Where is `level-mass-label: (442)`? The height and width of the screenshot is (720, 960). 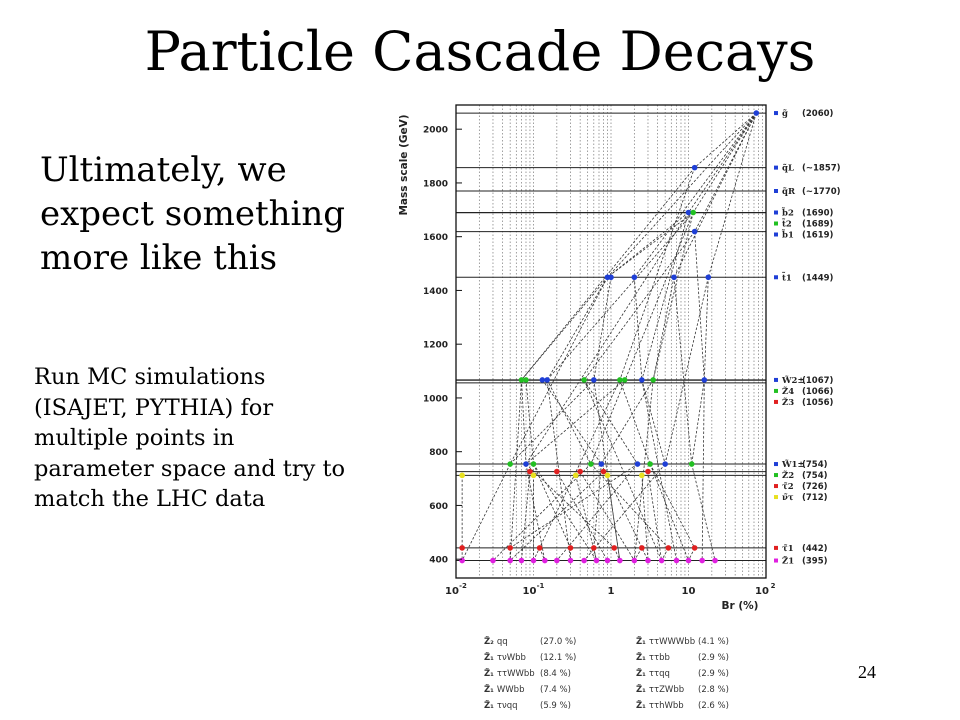
level-mass-label: (442) is located at coordinates (815, 549).